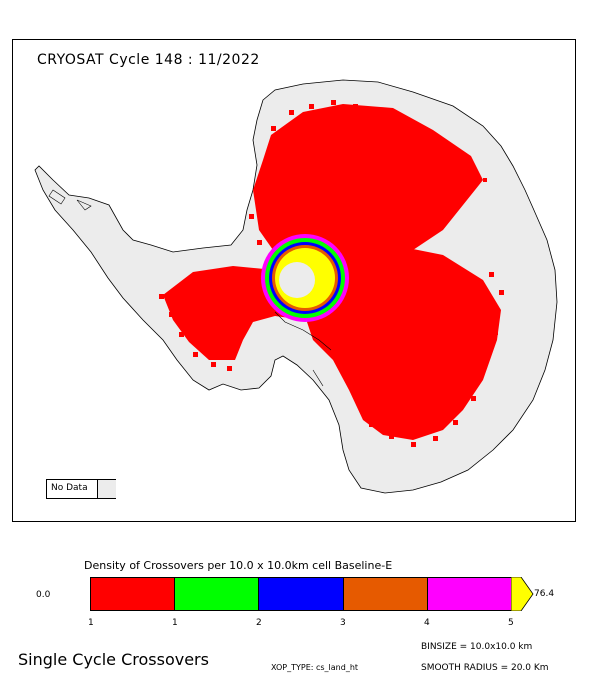 The image size is (600, 680). What do you see at coordinates (427, 623) in the screenshot?
I see `scale-tick-4: 4` at bounding box center [427, 623].